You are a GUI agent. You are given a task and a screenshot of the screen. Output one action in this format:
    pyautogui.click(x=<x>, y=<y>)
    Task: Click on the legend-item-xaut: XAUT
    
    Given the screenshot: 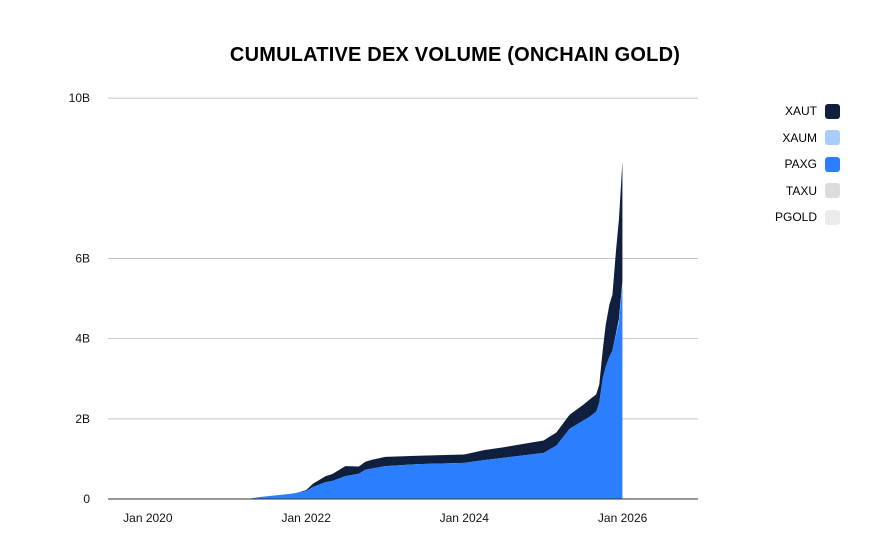 What is the action you would take?
    pyautogui.click(x=790, y=111)
    